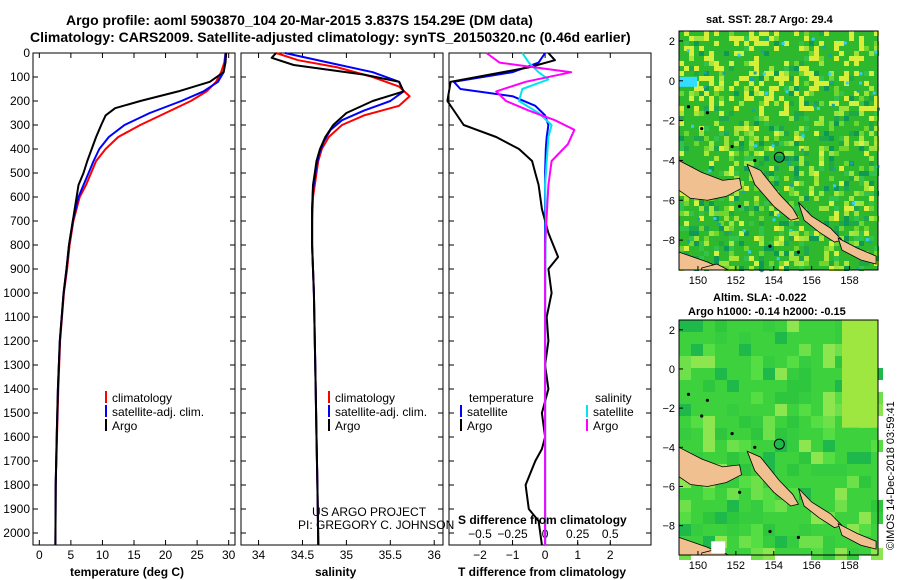 This screenshot has width=900, height=580. What do you see at coordinates (613, 412) in the screenshot?
I see `legend-label-s-satellite: satellite` at bounding box center [613, 412].